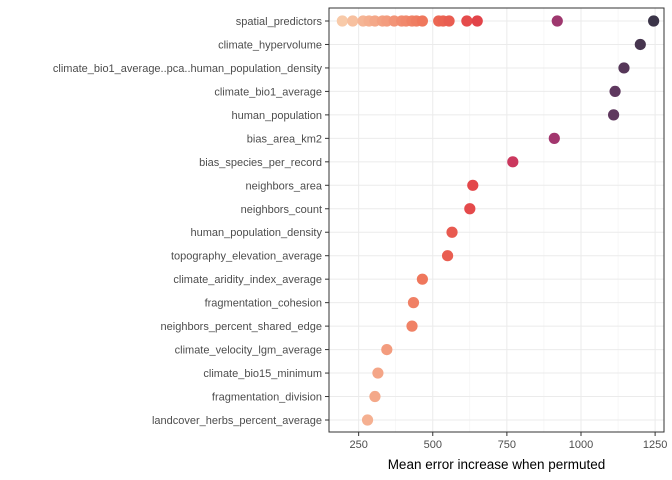 The height and width of the screenshot is (480, 672). Describe the element at coordinates (268, 92) in the screenshot. I see `y-tick-label: climate_bio1_average` at that location.